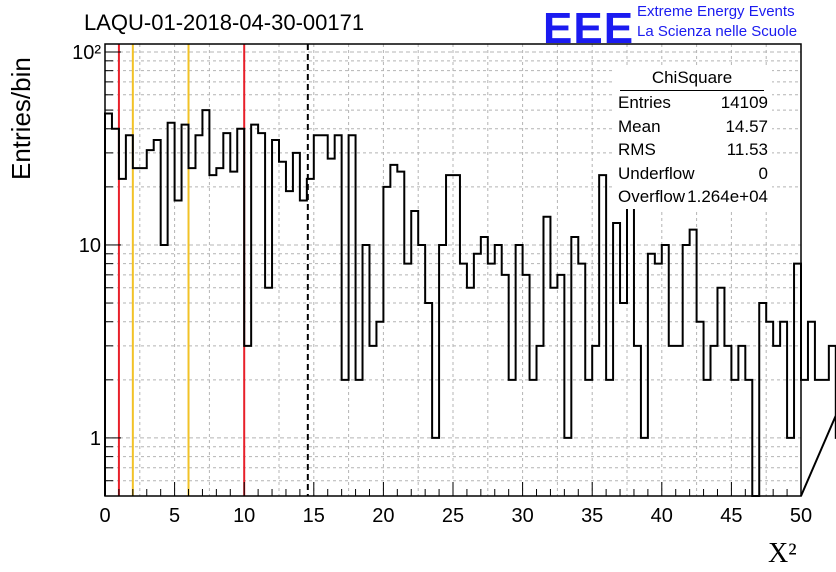  Describe the element at coordinates (453, 516) in the screenshot. I see `x-tick-label: 25` at that location.